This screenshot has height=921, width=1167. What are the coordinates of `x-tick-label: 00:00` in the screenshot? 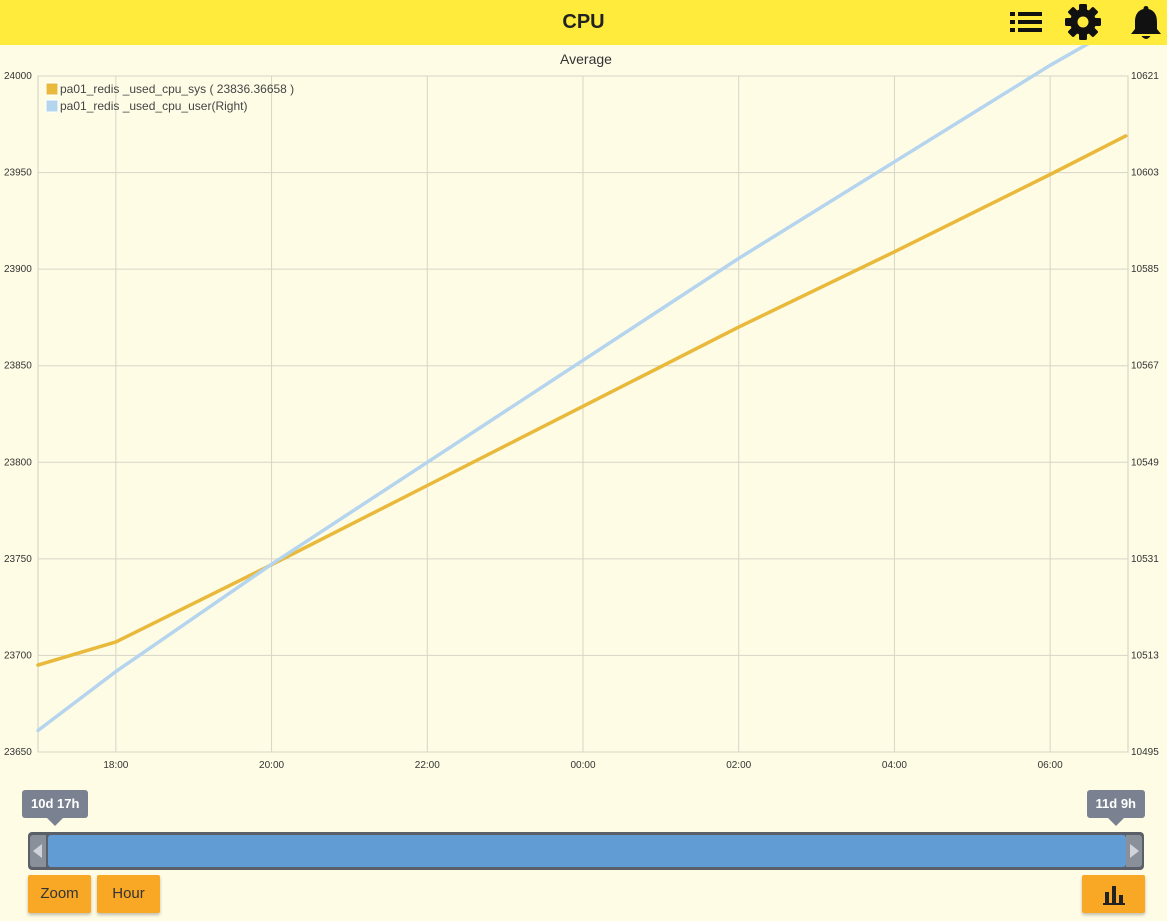 It's located at (582, 765).